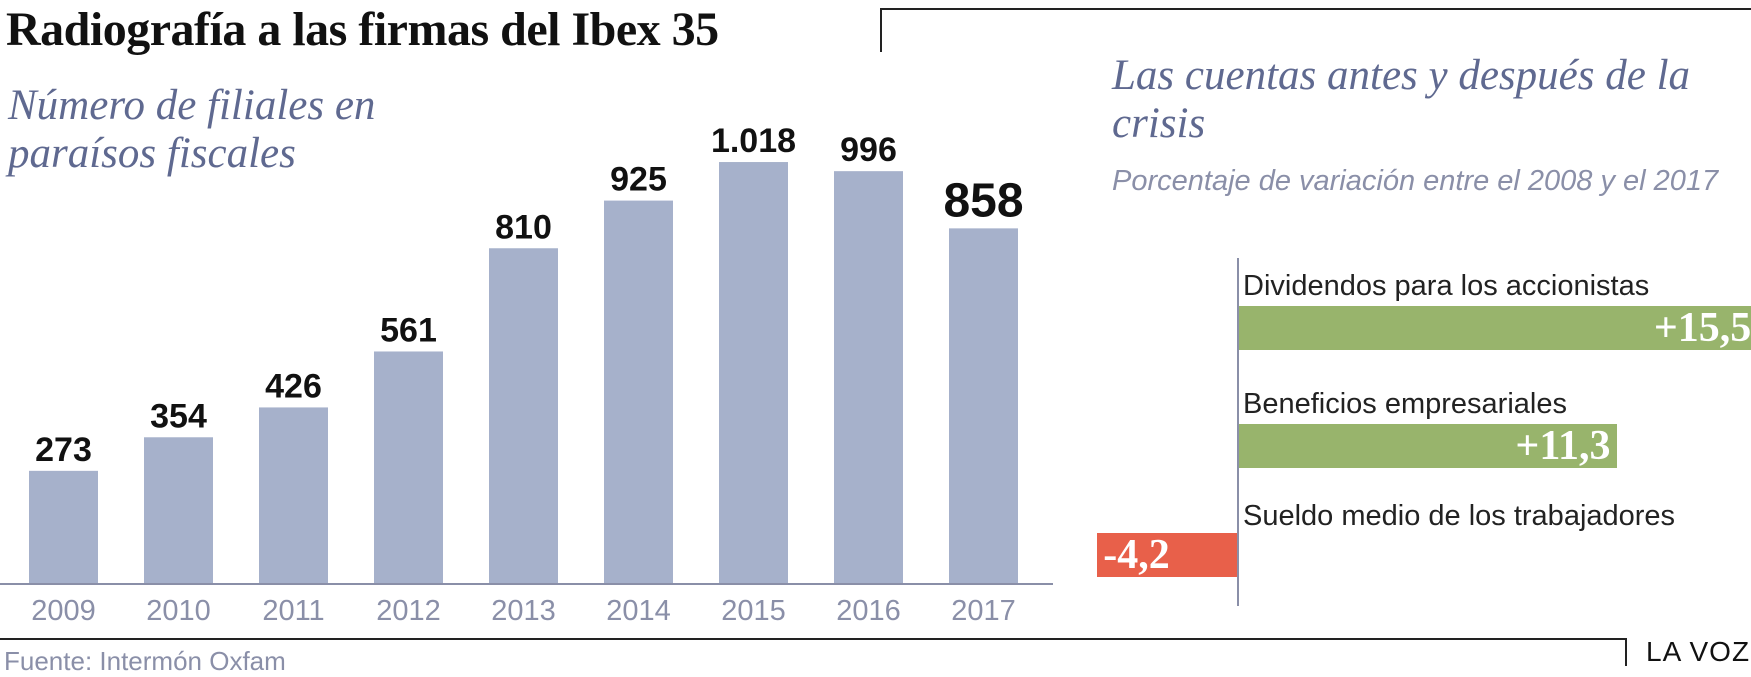  I want to click on hbar-category-label: Beneficios empresariales, so click(1405, 404).